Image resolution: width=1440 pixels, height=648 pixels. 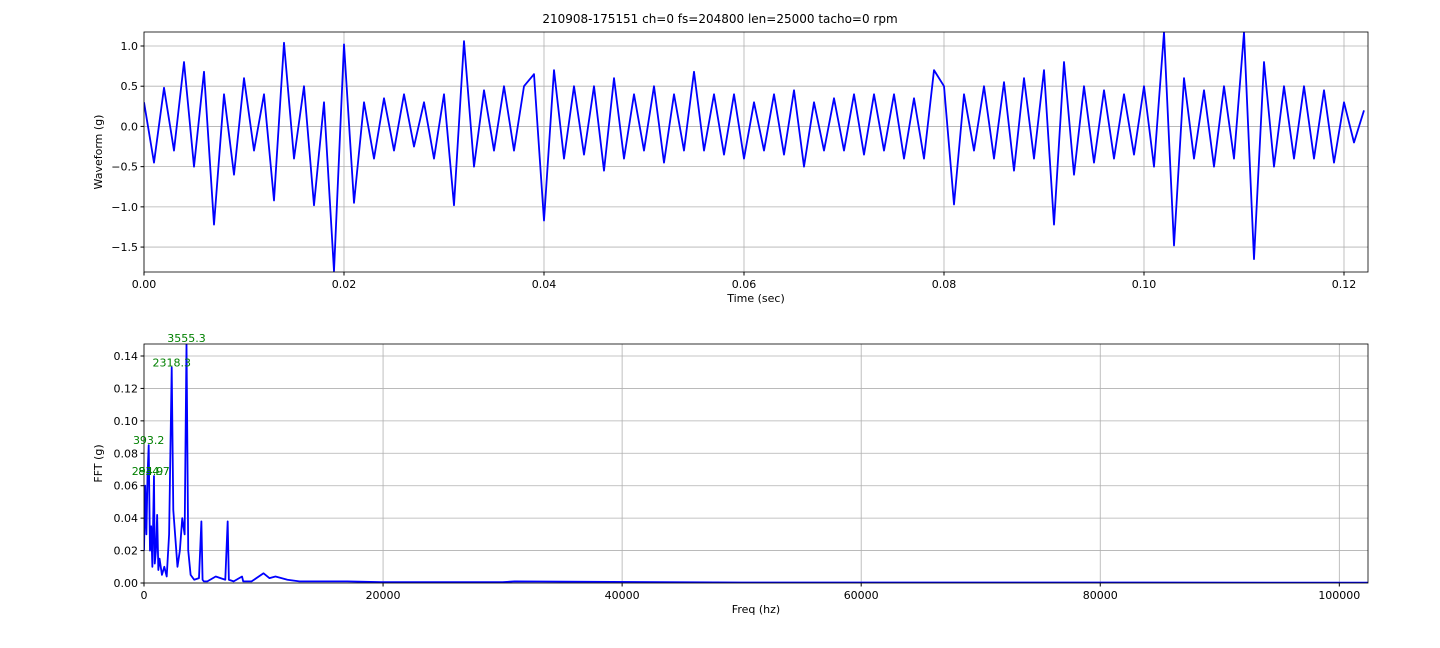 What do you see at coordinates (383, 595) in the screenshot?
I see `x-tick-label: 20000` at bounding box center [383, 595].